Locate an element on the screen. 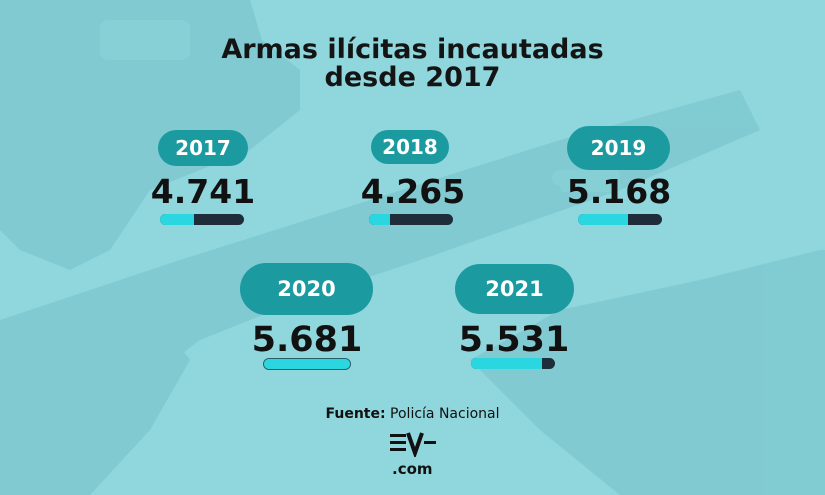 This screenshot has height=495, width=825. value-label-2019: 5.168 is located at coordinates (619, 191).